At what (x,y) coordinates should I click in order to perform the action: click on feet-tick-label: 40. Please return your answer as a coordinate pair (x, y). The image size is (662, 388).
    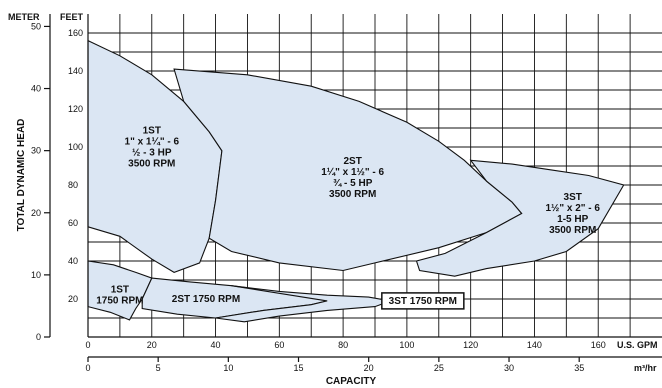
    Looking at the image, I should click on (73, 261).